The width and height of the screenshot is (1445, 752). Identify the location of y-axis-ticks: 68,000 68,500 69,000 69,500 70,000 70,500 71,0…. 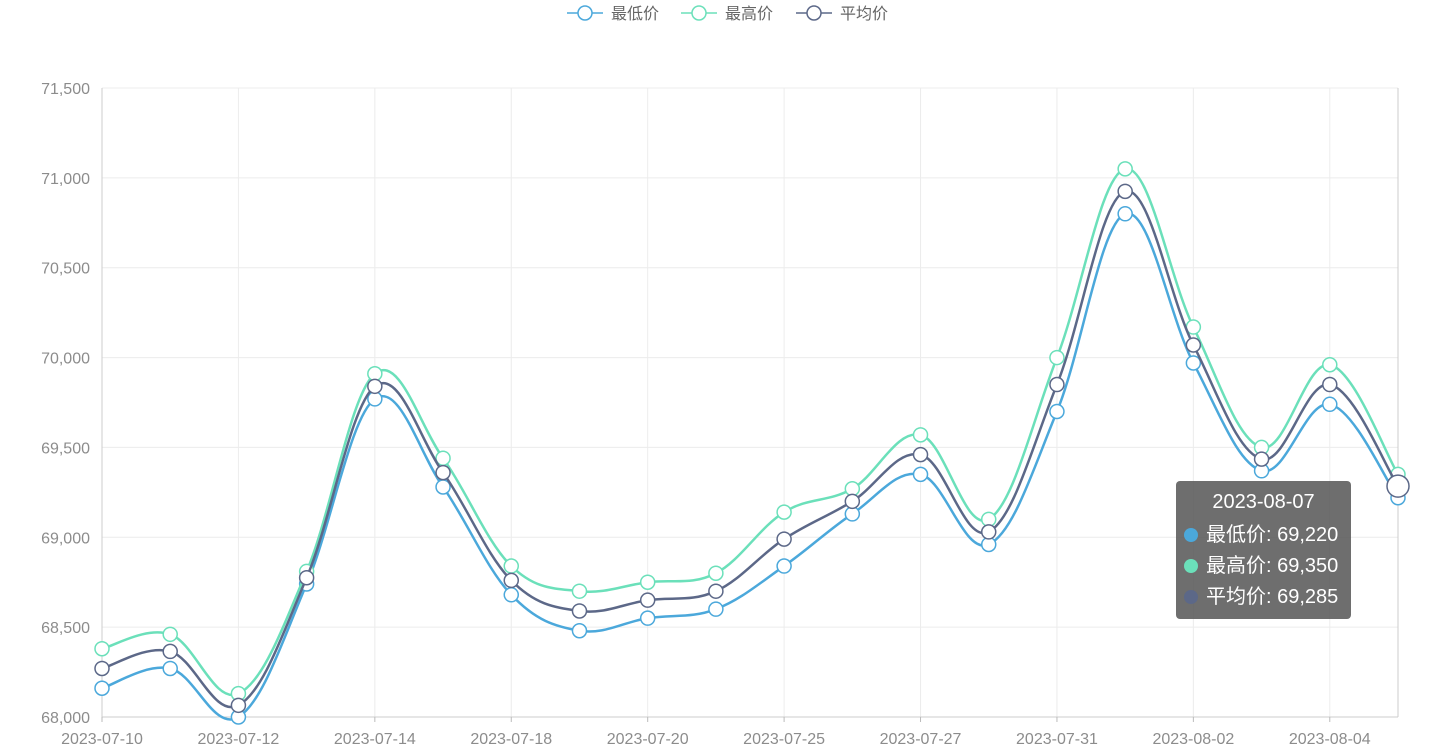
(65, 404).